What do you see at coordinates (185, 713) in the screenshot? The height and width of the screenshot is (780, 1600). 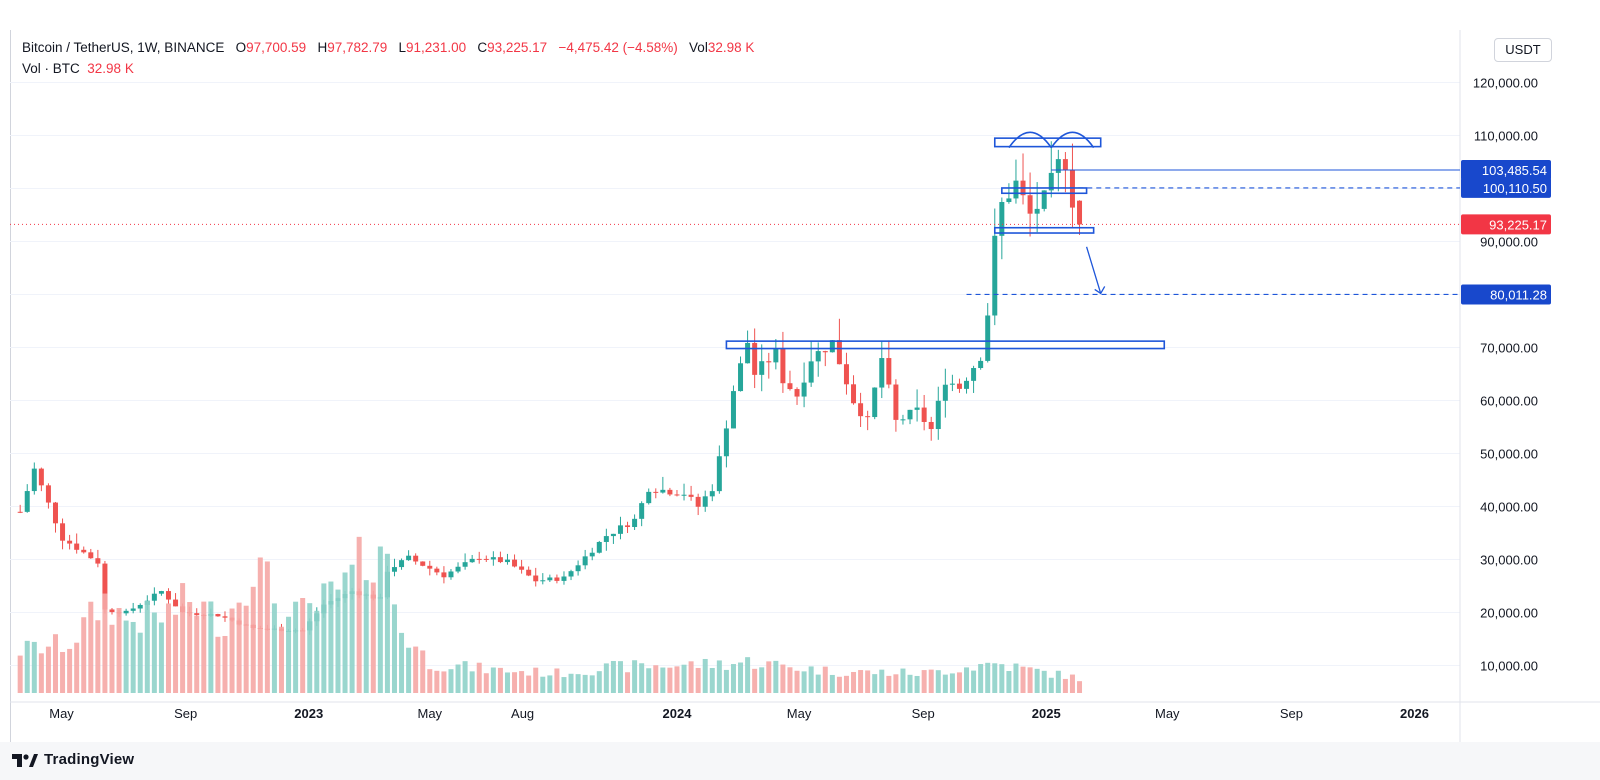 I see `x-tick-label: Sep` at bounding box center [185, 713].